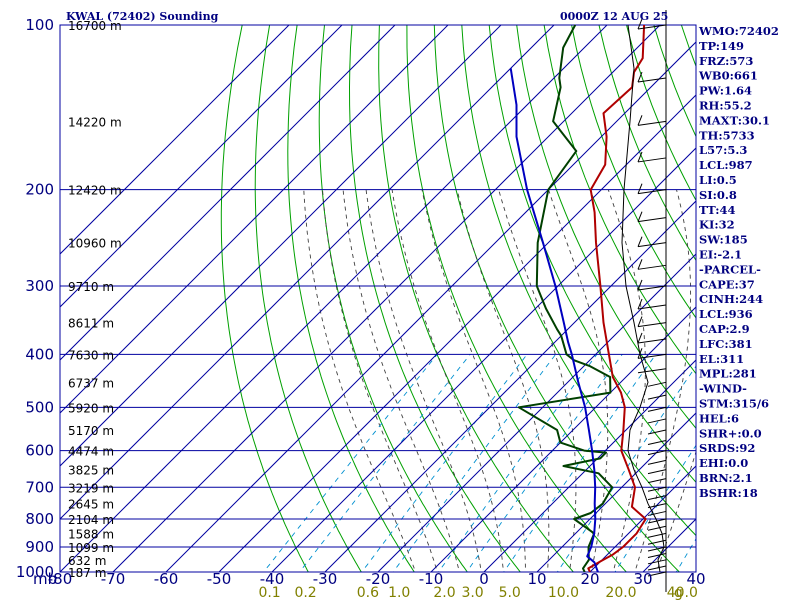 This screenshot has height=600, width=800. I want to click on index-entry: EHI:0.0, so click(723, 463).